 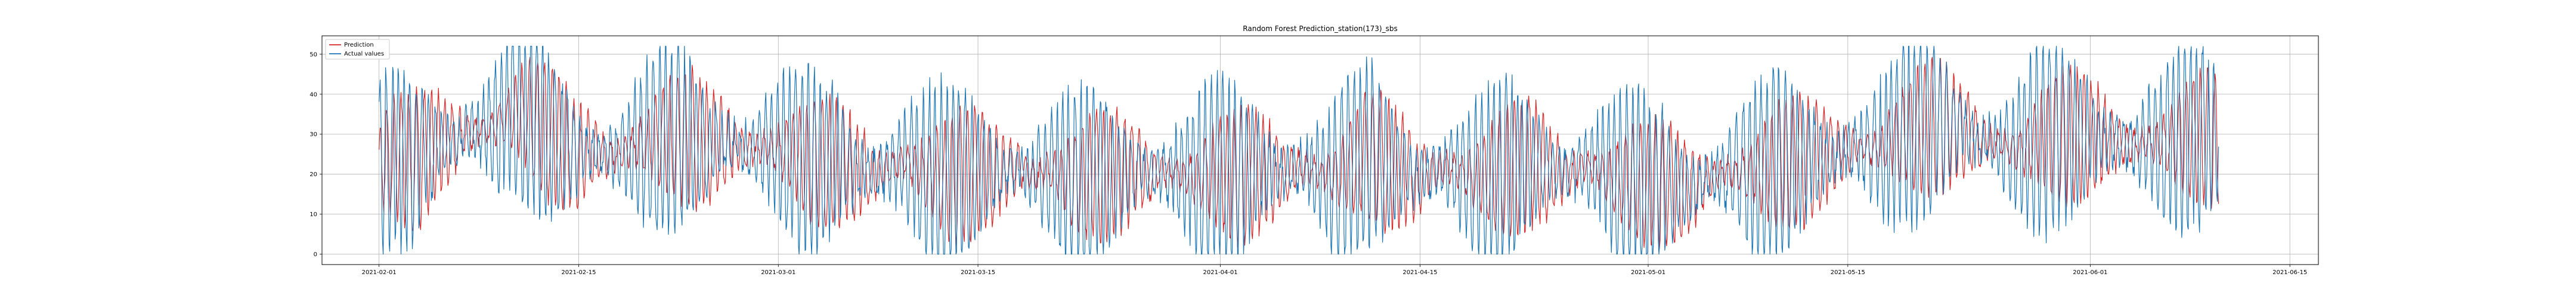 What do you see at coordinates (379, 272) in the screenshot?
I see `x-tick-label: 2021-02-01` at bounding box center [379, 272].